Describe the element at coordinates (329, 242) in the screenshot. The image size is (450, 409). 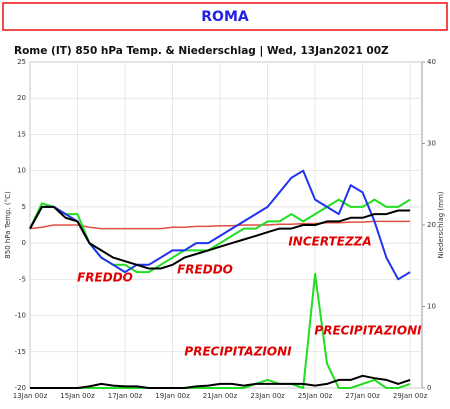
I see `annotation: INCERTEZZA` at that location.